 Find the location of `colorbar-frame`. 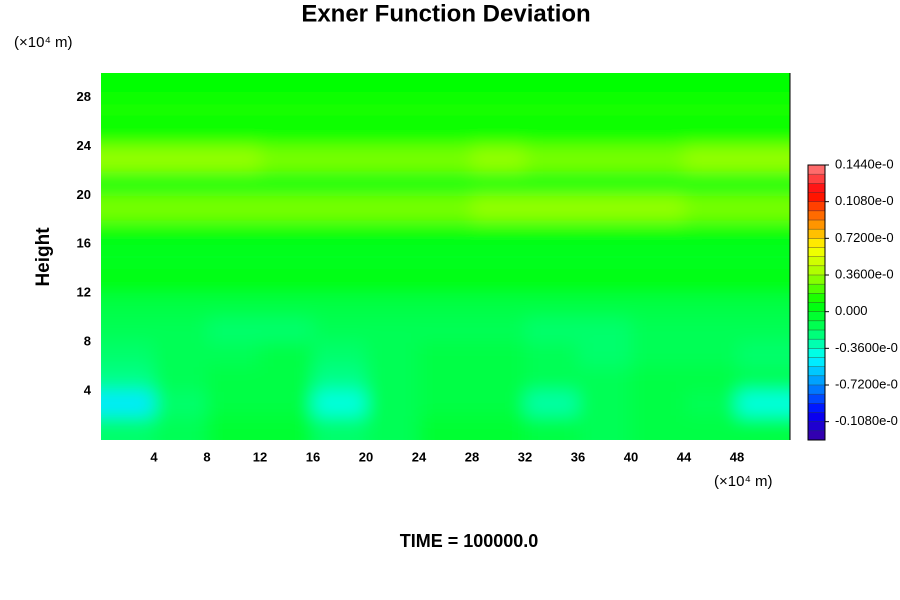

colorbar-frame is located at coordinates (816, 302).